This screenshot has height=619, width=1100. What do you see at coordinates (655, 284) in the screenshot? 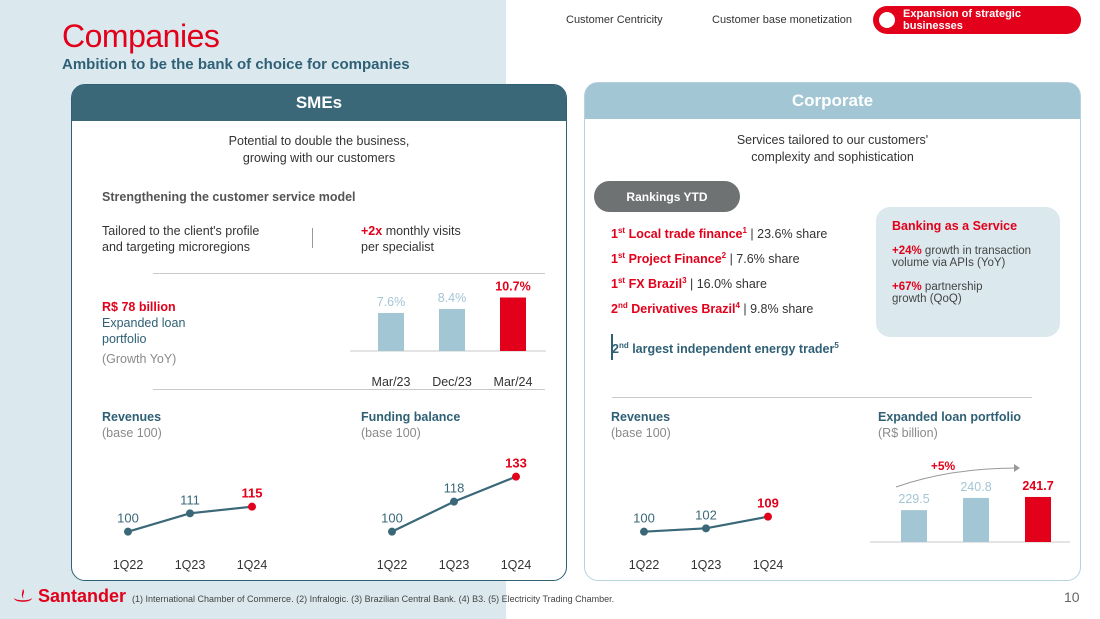
I see `rank-name: FX Brazil` at bounding box center [655, 284].